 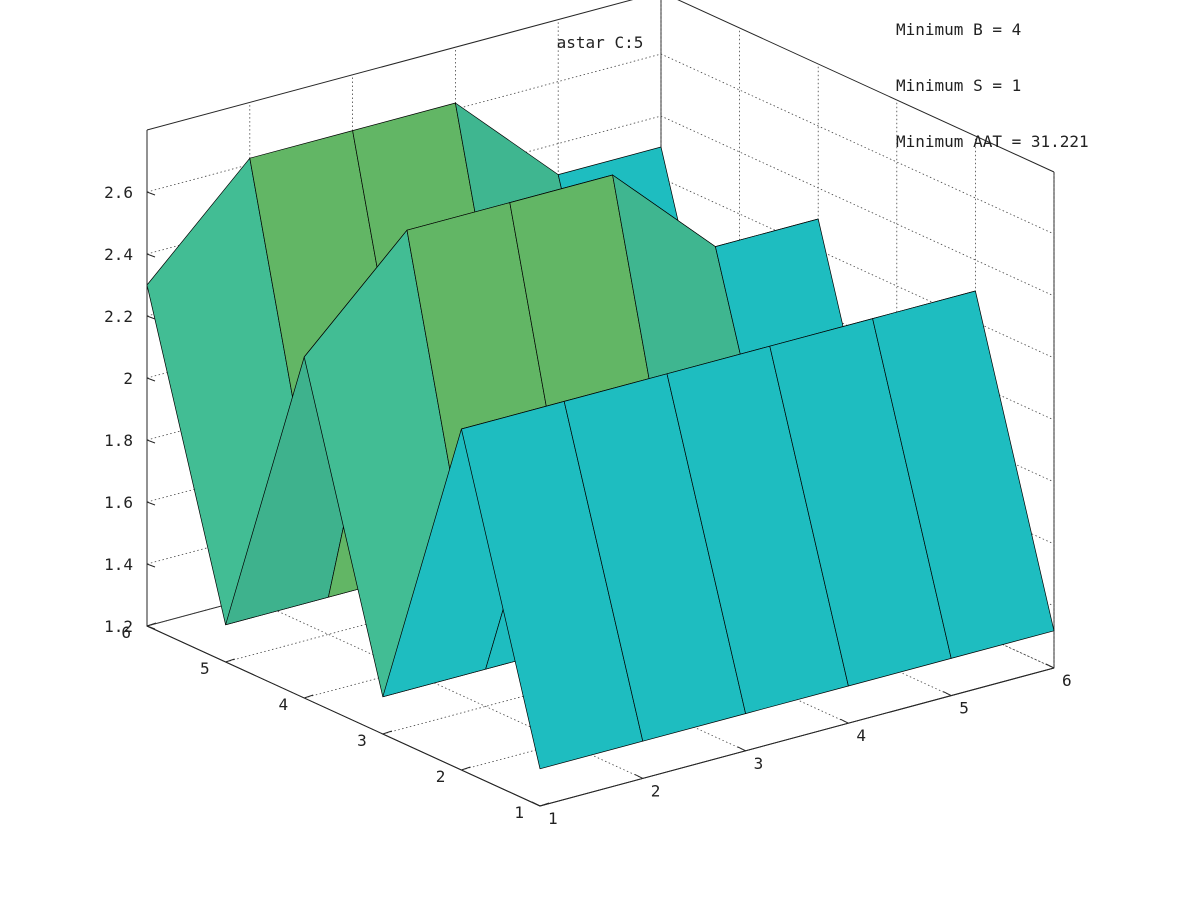 I want to click on y-tick-label: 6, so click(x=126, y=632).